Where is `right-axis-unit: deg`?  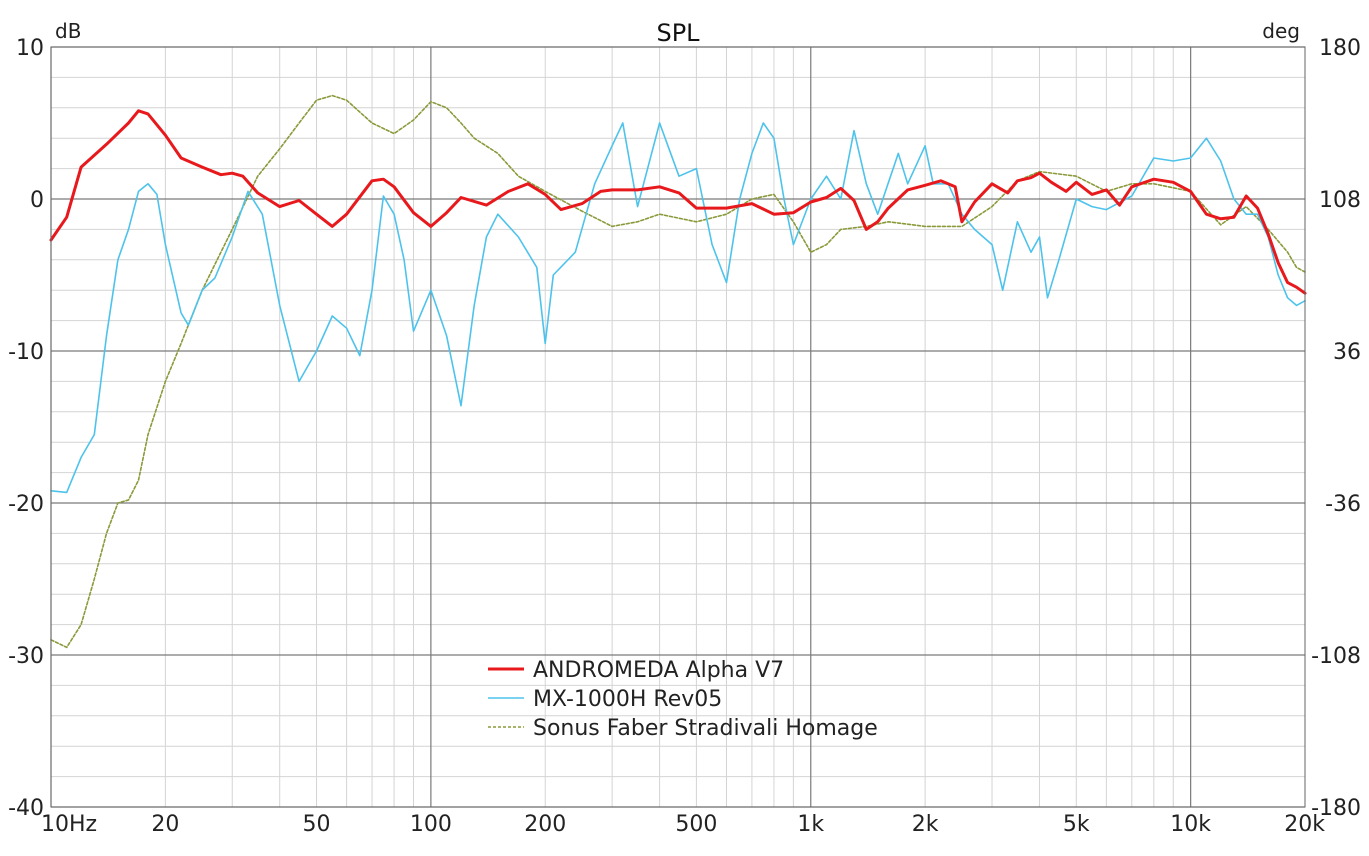
right-axis-unit: deg is located at coordinates (1281, 31).